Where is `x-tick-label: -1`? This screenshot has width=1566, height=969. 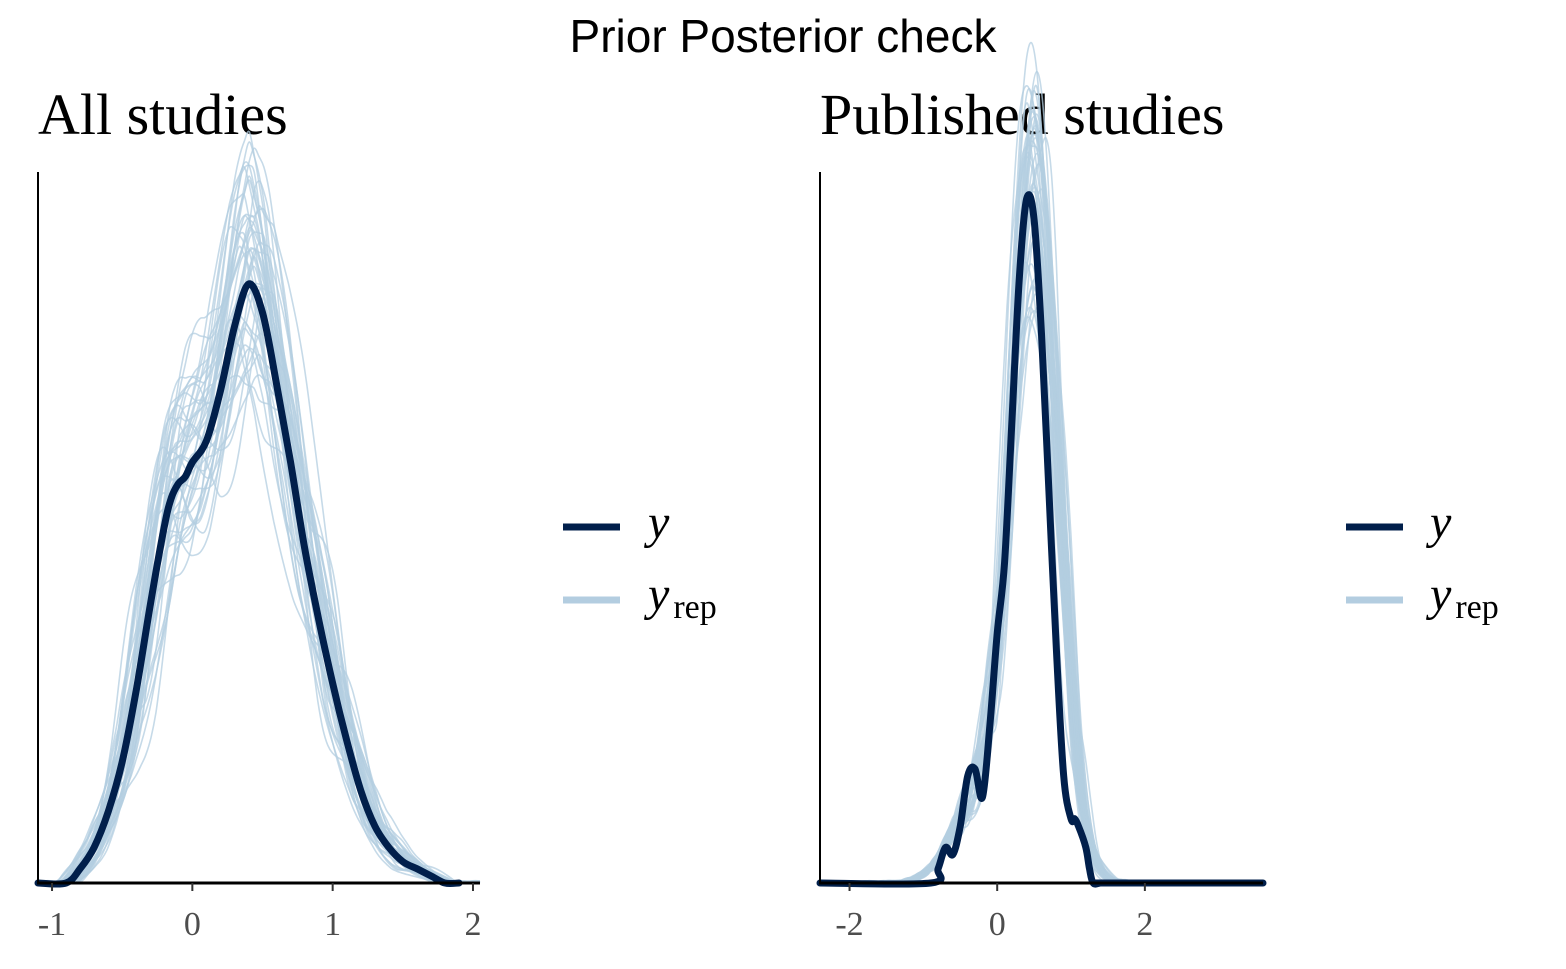
x-tick-label: -1 is located at coordinates (52, 924).